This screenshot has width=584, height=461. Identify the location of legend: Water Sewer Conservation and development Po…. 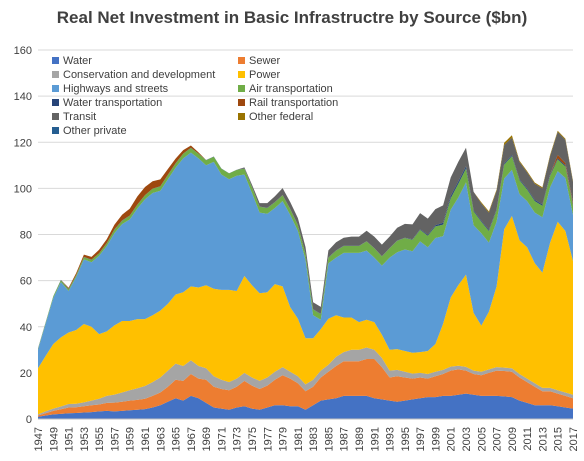
(195, 96).